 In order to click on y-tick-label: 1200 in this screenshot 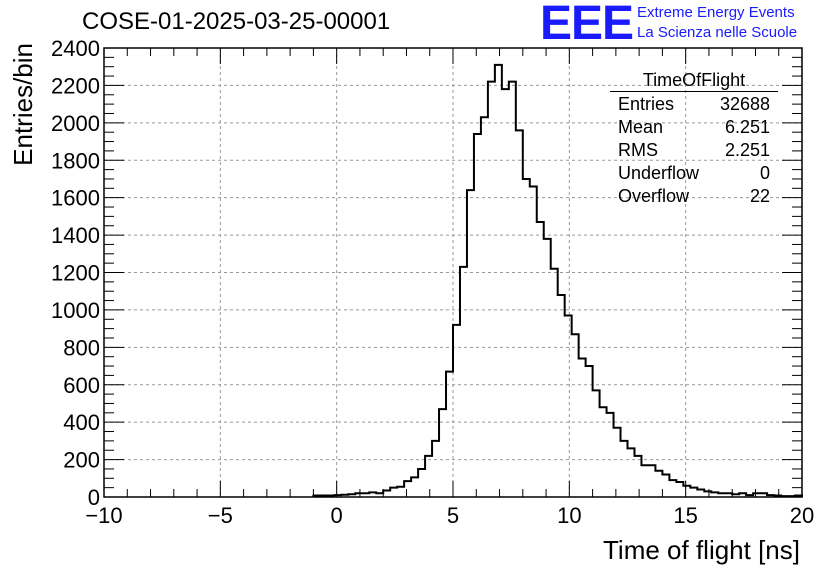, I will do `click(75, 273)`.